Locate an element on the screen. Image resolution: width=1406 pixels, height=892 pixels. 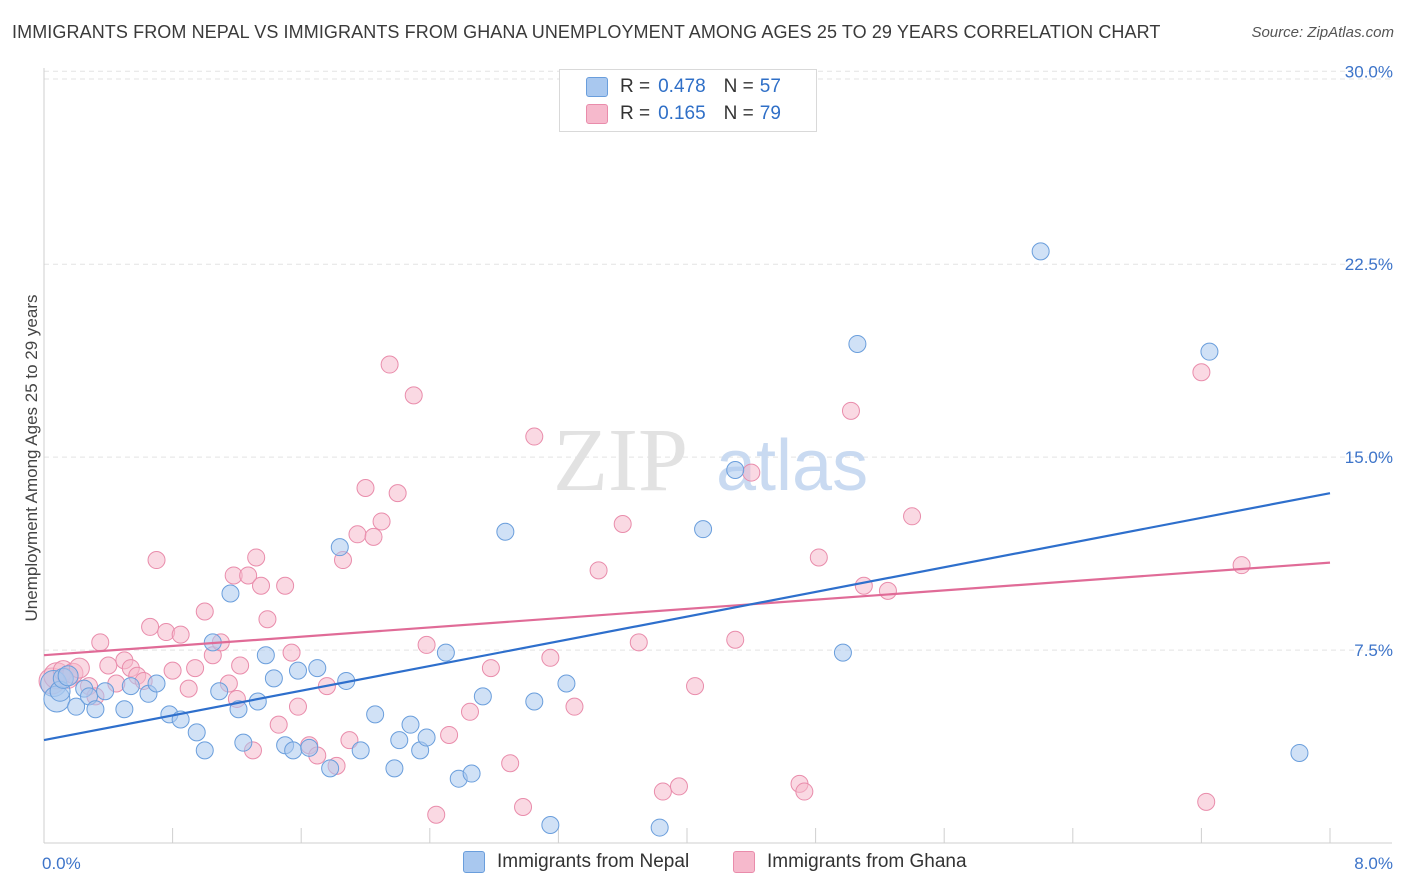
correlation-legend: R = 0.478 N = 57 R = 0.165 N = 79 is located at coordinates (688, 100).